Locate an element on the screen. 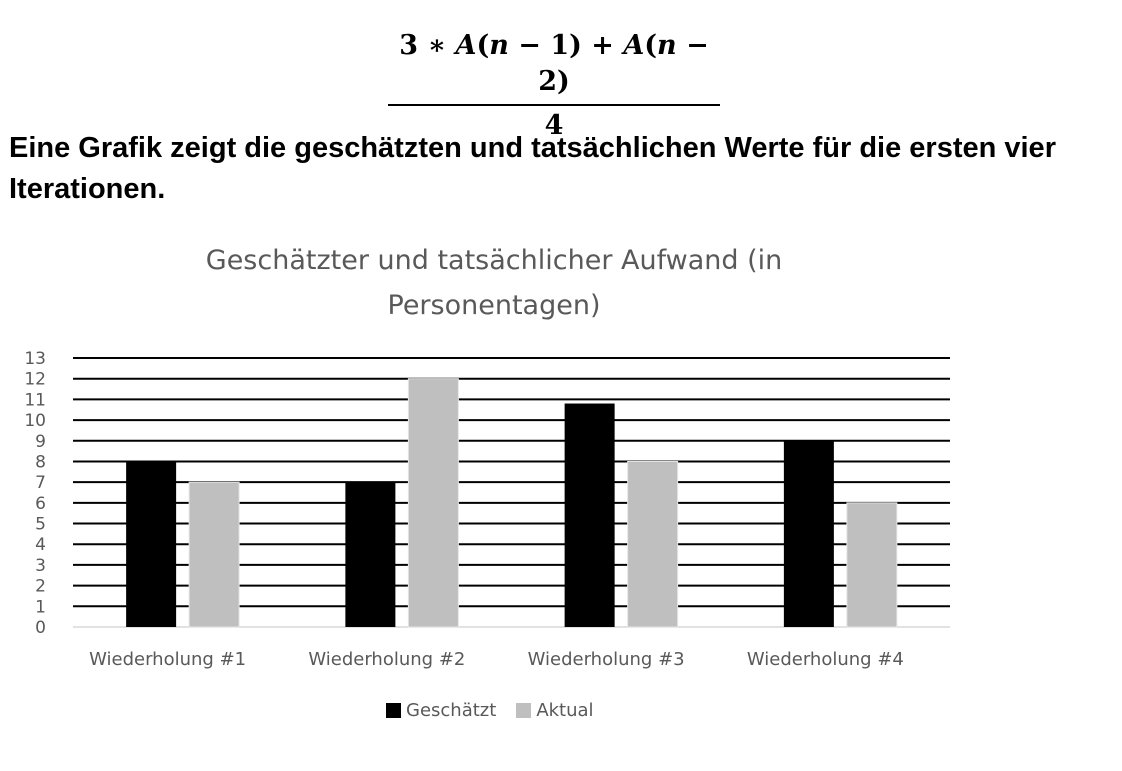 Image resolution: width=1122 pixels, height=771 pixels. y-tick-label-6: 6 is located at coordinates (40, 504).